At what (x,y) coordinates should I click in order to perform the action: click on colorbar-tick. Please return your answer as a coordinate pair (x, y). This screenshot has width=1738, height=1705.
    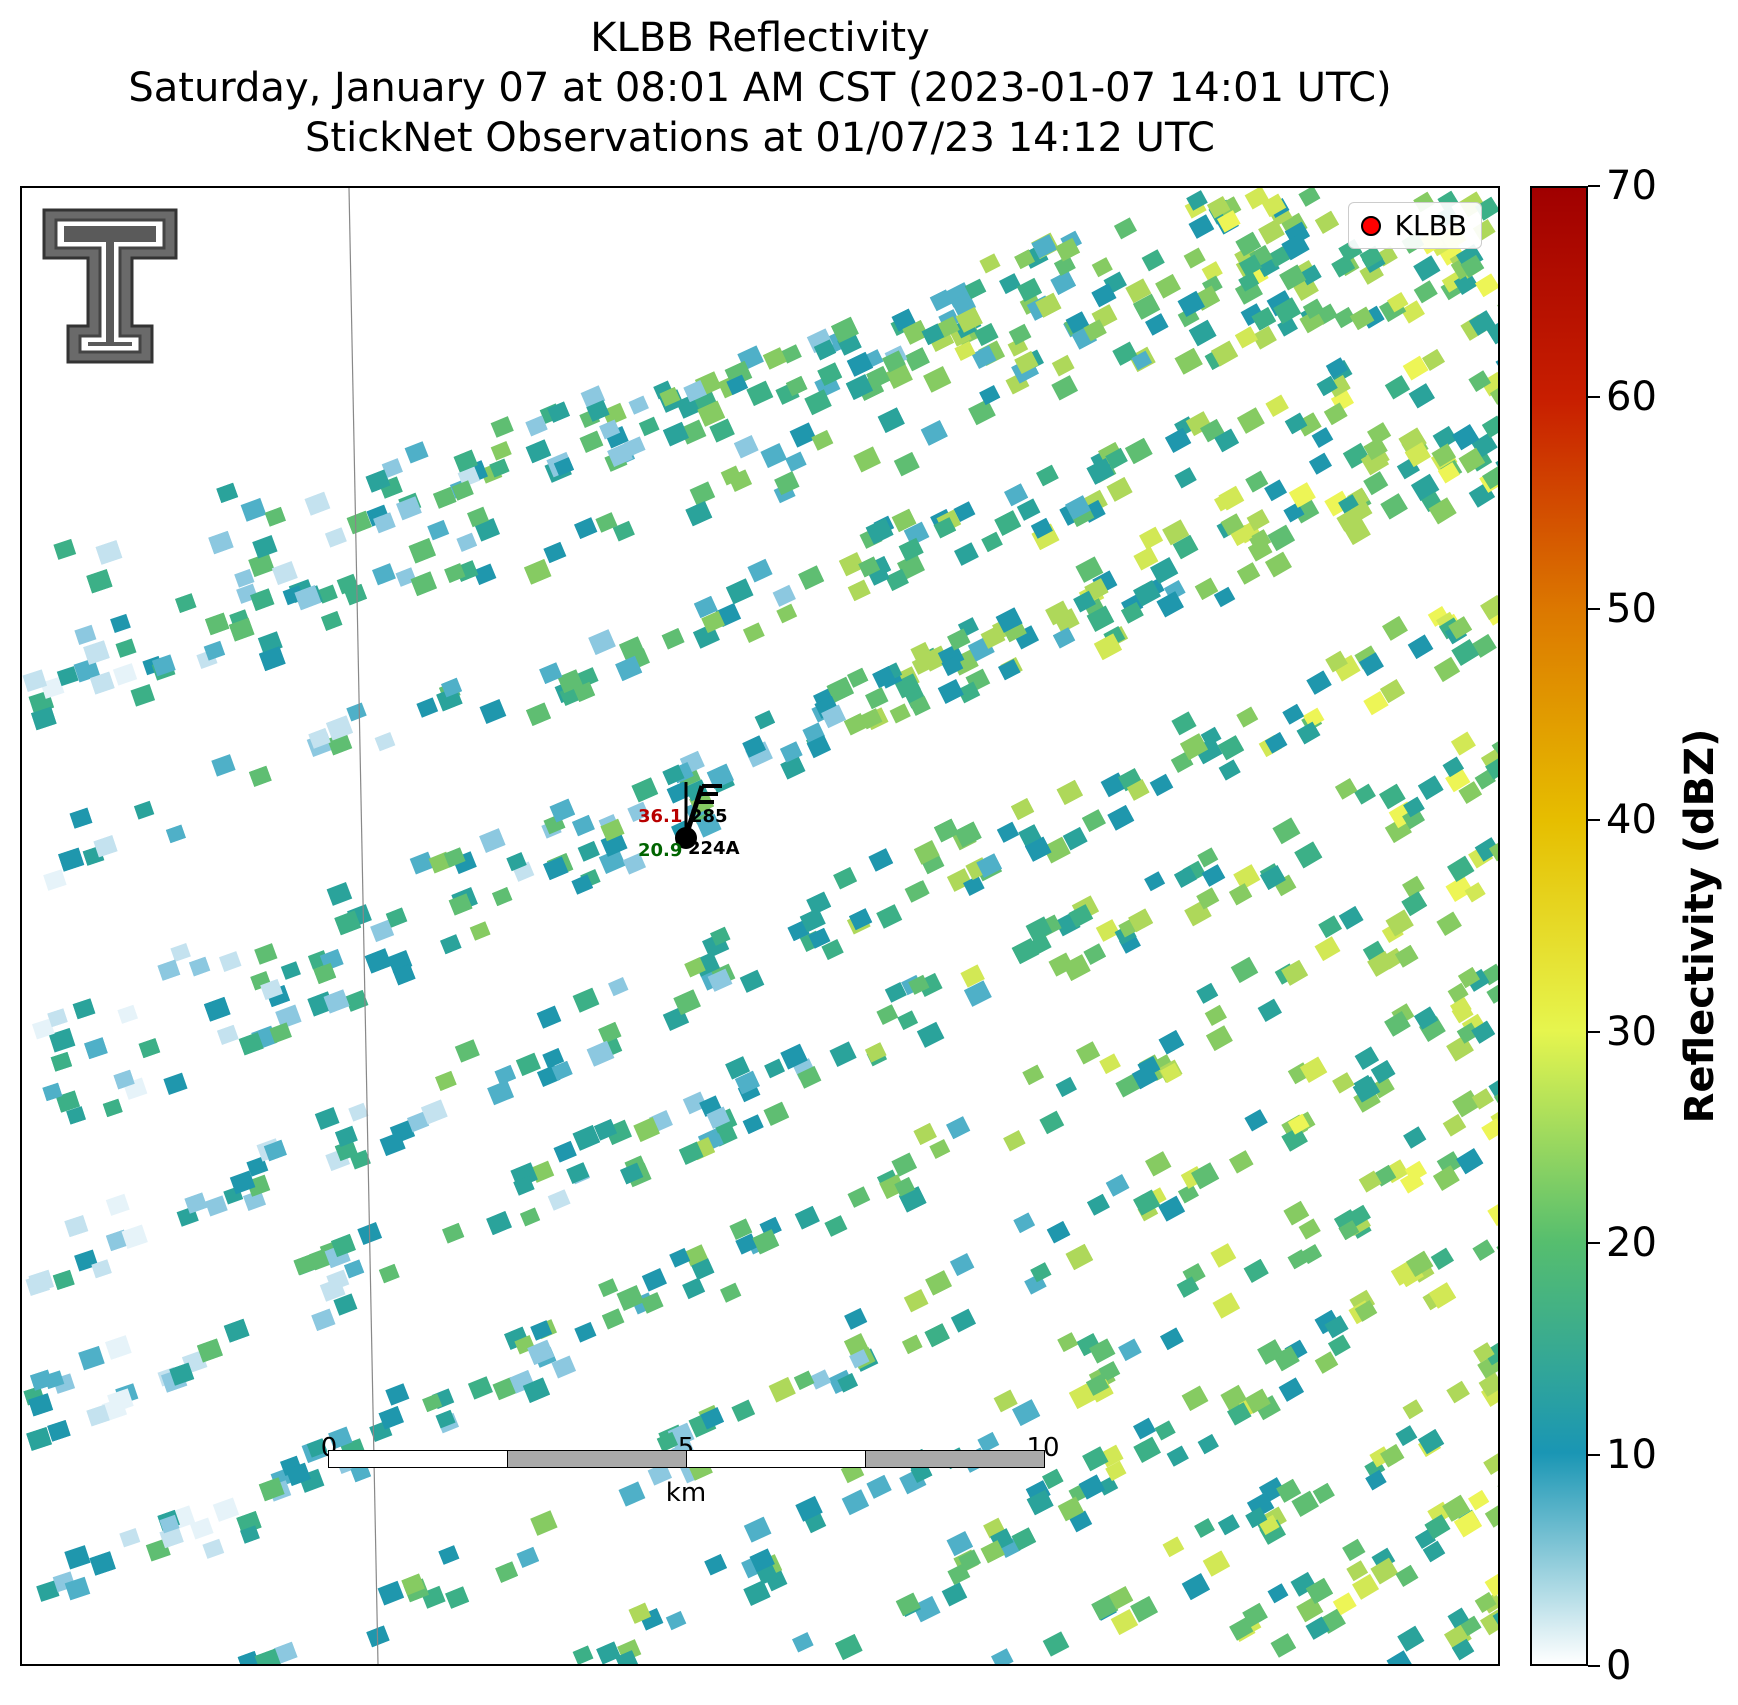
    Looking at the image, I should click on (1594, 820).